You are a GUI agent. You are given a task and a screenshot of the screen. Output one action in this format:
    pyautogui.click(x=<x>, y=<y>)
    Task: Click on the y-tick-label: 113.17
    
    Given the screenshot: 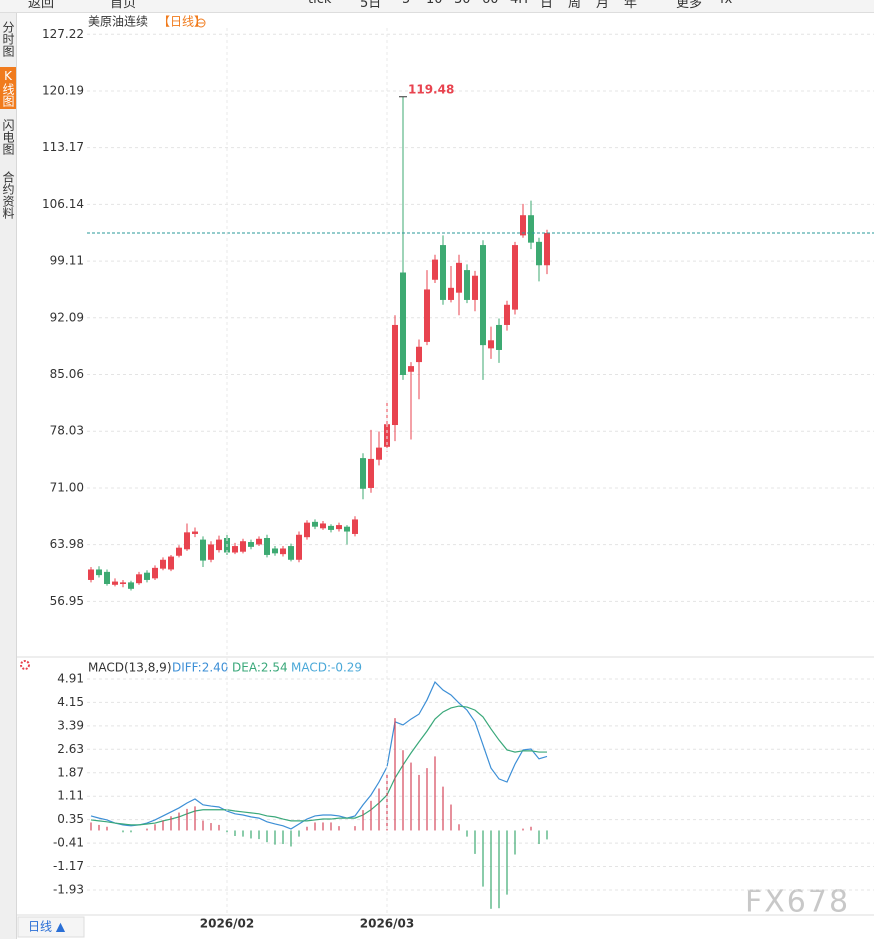 What is the action you would take?
    pyautogui.click(x=63, y=147)
    